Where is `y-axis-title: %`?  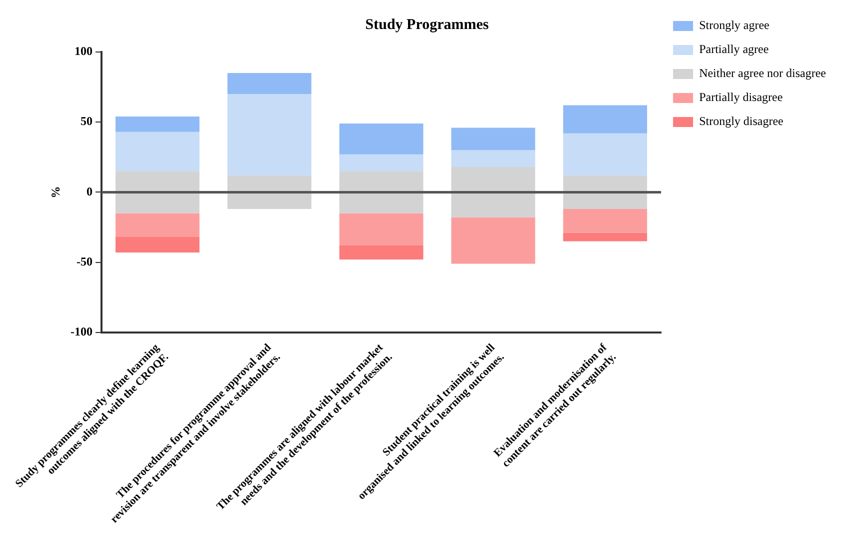
y-axis-title: % is located at coordinates (55, 192).